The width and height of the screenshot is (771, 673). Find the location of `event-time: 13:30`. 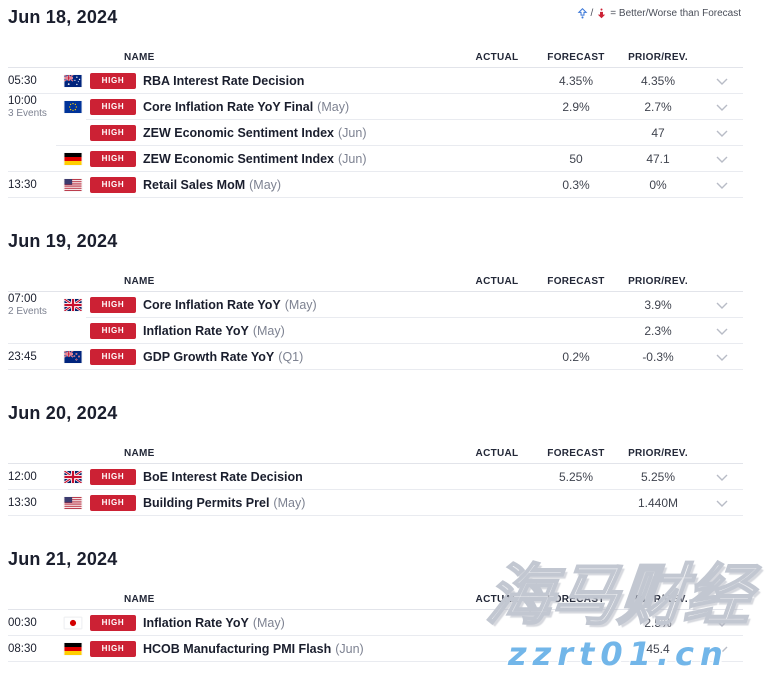

event-time: 13:30 is located at coordinates (22, 185).